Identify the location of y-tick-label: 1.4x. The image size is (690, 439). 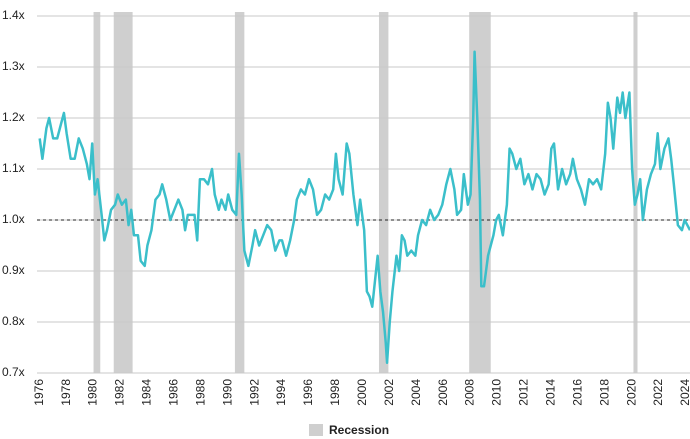
(13, 15).